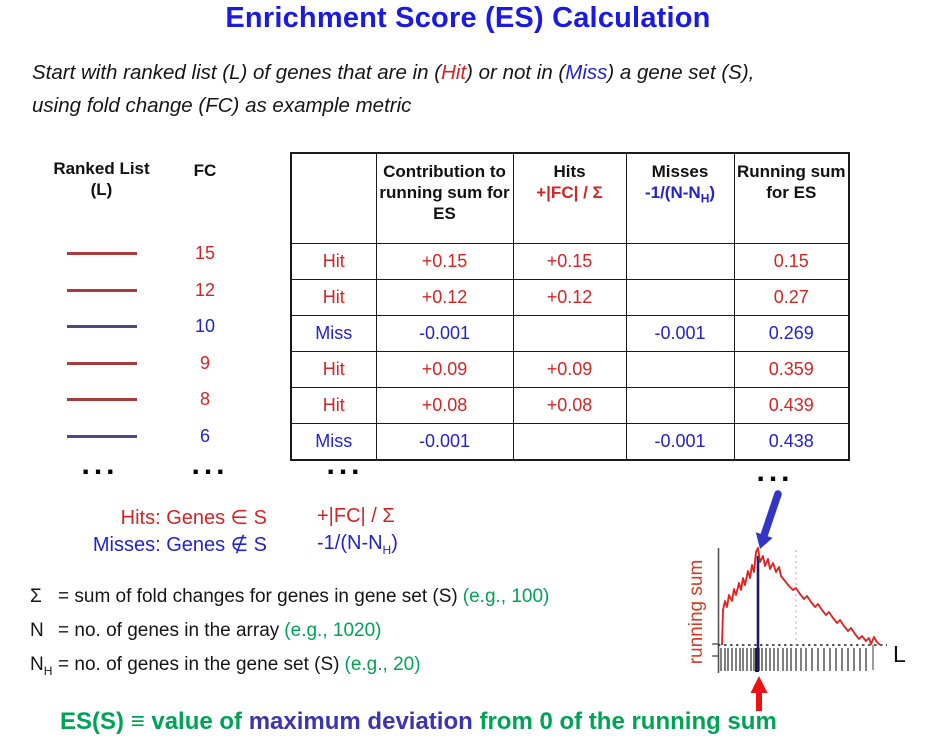 The image size is (936, 750). What do you see at coordinates (624, 721) in the screenshot?
I see `conclusion-part3: from 0 of the running sum` at bounding box center [624, 721].